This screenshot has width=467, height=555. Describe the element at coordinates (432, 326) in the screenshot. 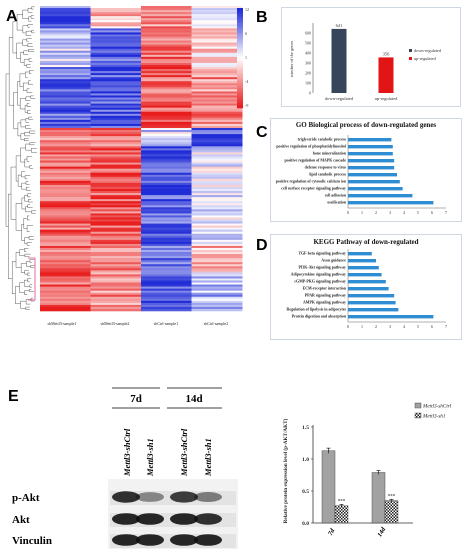

I see `x-tick-label: 6` at that location.